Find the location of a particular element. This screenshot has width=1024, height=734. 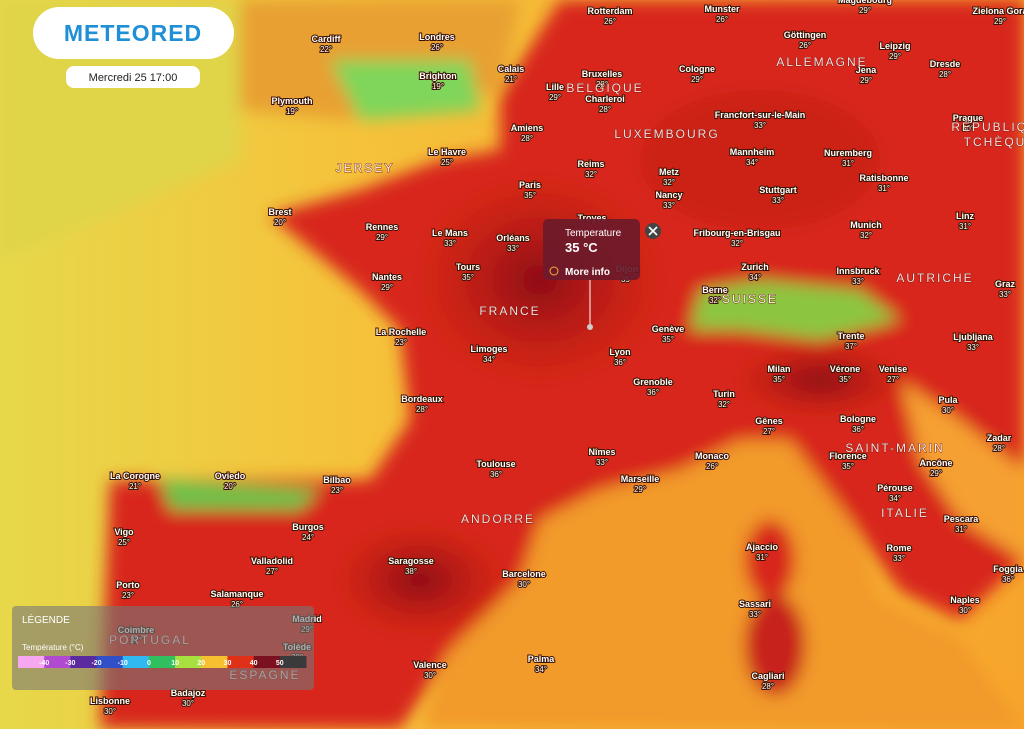

city-name: Florence is located at coordinates (848, 456).